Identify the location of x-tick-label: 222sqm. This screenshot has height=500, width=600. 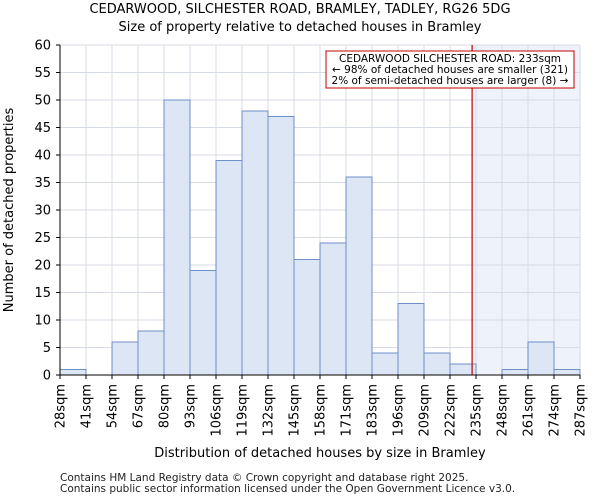
(451, 410).